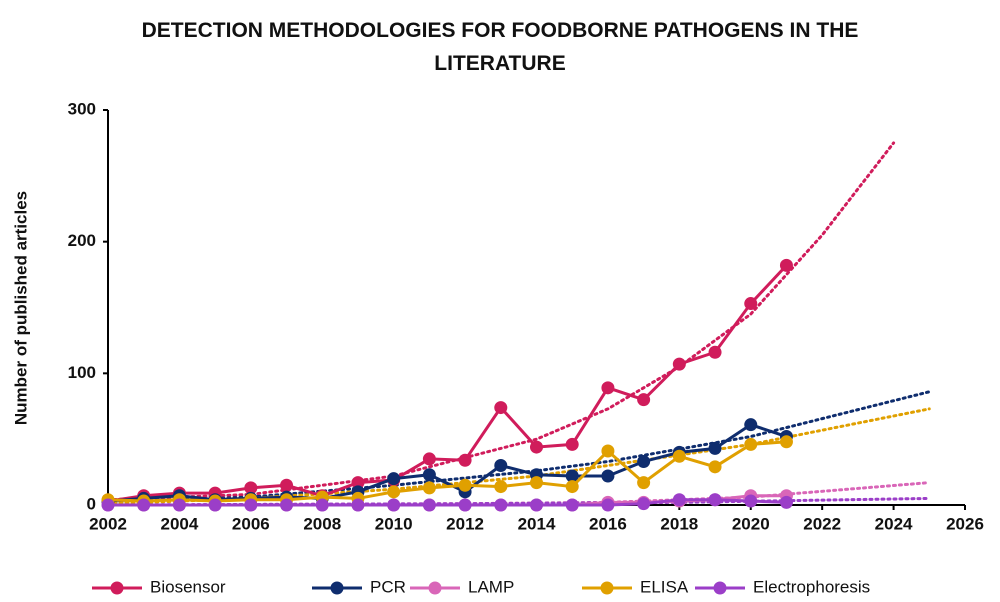 This screenshot has height=602, width=1000. I want to click on legend-label: PCR, so click(388, 586).